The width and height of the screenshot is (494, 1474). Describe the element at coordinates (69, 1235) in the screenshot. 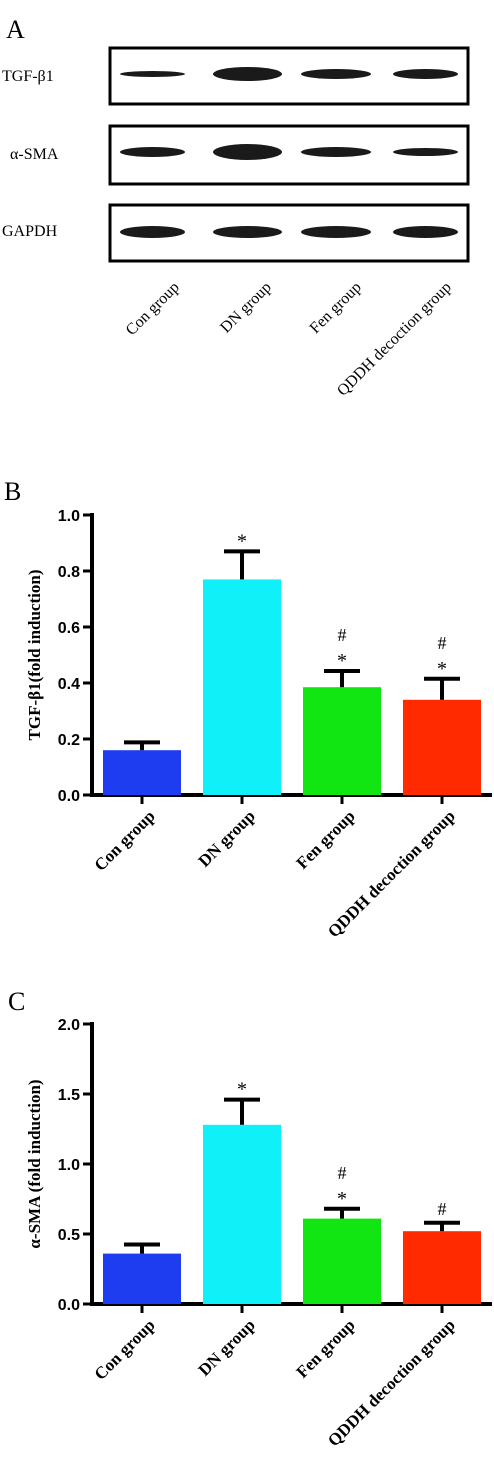

I see `y-tick-label: 0.5` at that location.